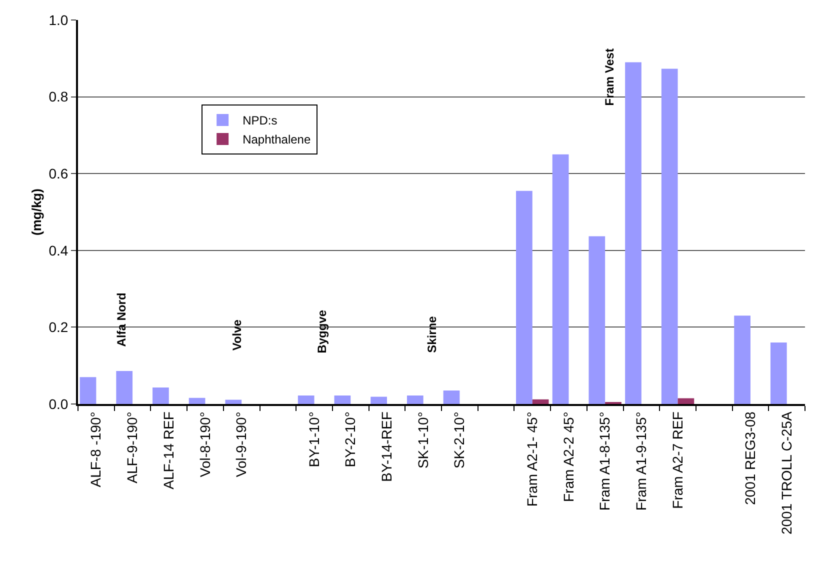 Image resolution: width=820 pixels, height=584 pixels. I want to click on x-tick-label: ALF-8 -190°, so click(96, 450).